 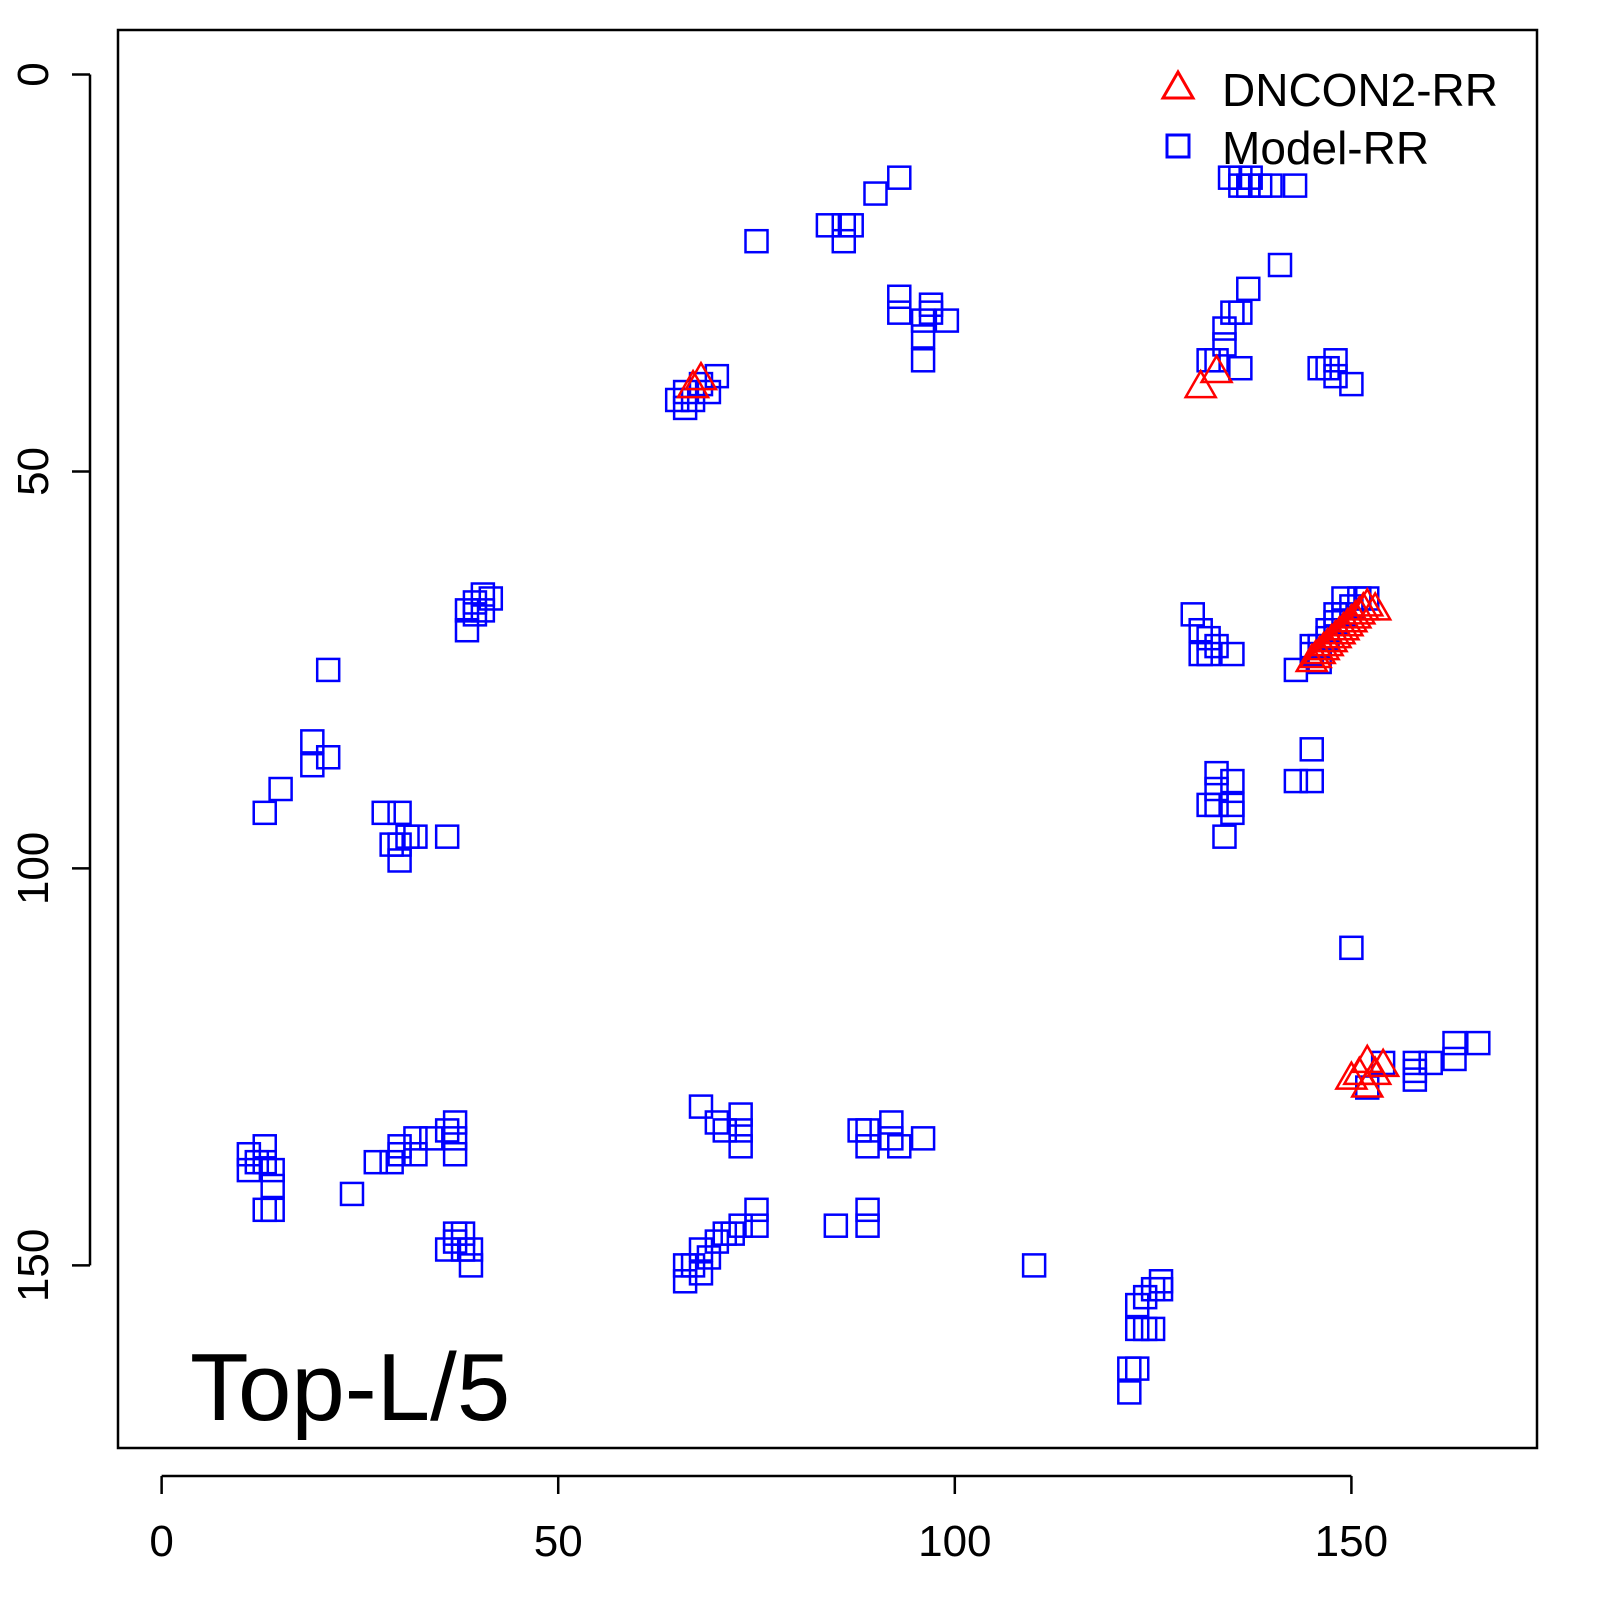 What do you see at coordinates (1325, 148) in the screenshot?
I see `legend-label-model: Model-RR` at bounding box center [1325, 148].